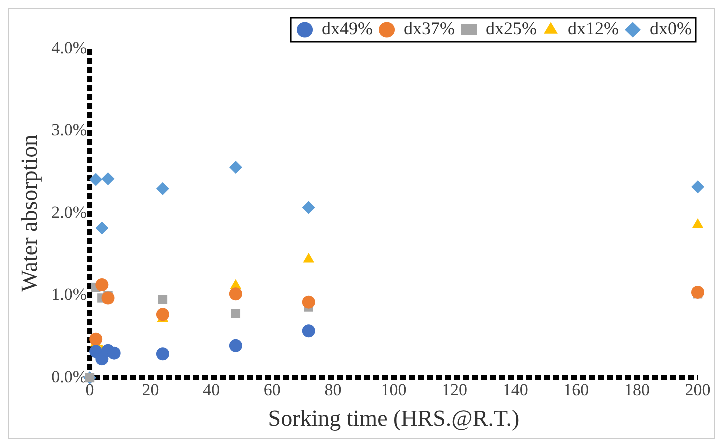 The width and height of the screenshot is (723, 447). What do you see at coordinates (515, 390) in the screenshot?
I see `x-tick-label: 140` at bounding box center [515, 390].